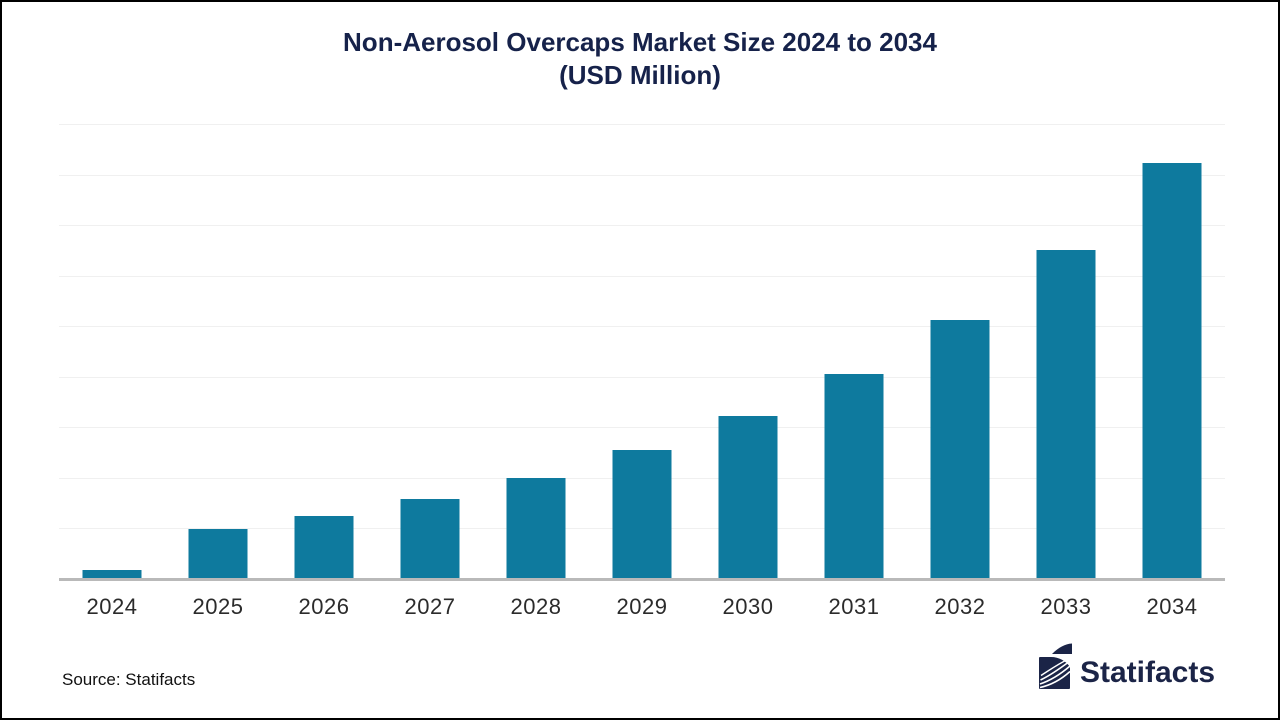  Describe the element at coordinates (536, 606) in the screenshot. I see `x-tick-label-2028: 2028` at that location.